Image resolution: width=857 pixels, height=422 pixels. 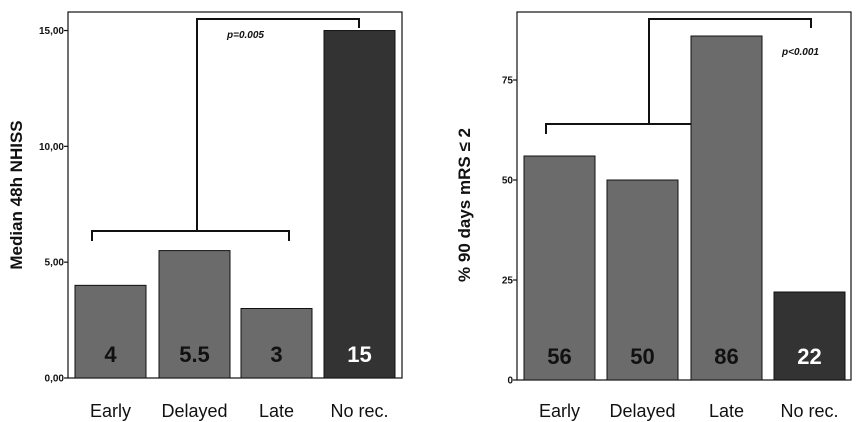 What do you see at coordinates (110, 354) in the screenshot?
I see `data-label: 4` at bounding box center [110, 354].